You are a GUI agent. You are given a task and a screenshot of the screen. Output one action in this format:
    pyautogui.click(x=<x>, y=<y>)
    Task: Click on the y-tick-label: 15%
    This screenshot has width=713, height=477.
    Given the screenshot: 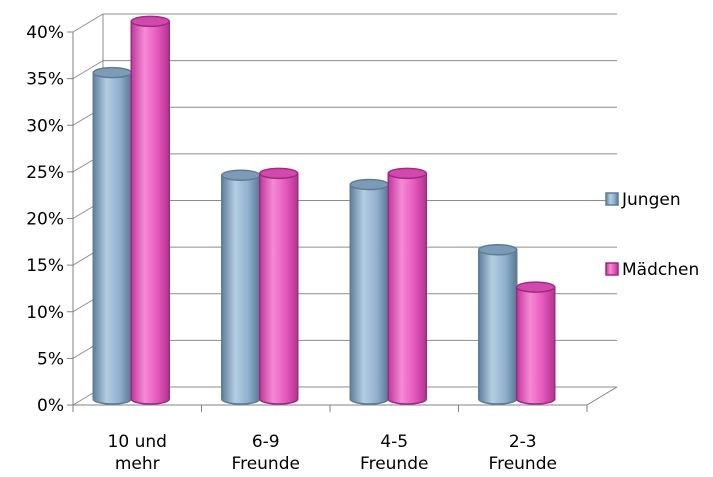 What is the action you would take?
    pyautogui.click(x=45, y=266)
    